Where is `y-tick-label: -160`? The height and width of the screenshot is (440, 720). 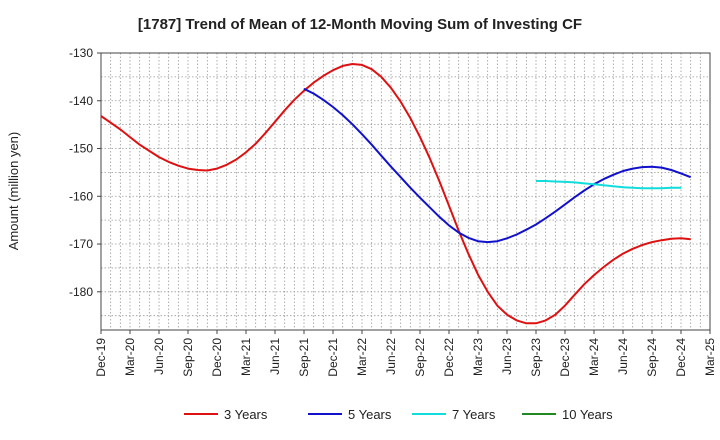 y-tick-label: -160 is located at coordinates (81, 196).